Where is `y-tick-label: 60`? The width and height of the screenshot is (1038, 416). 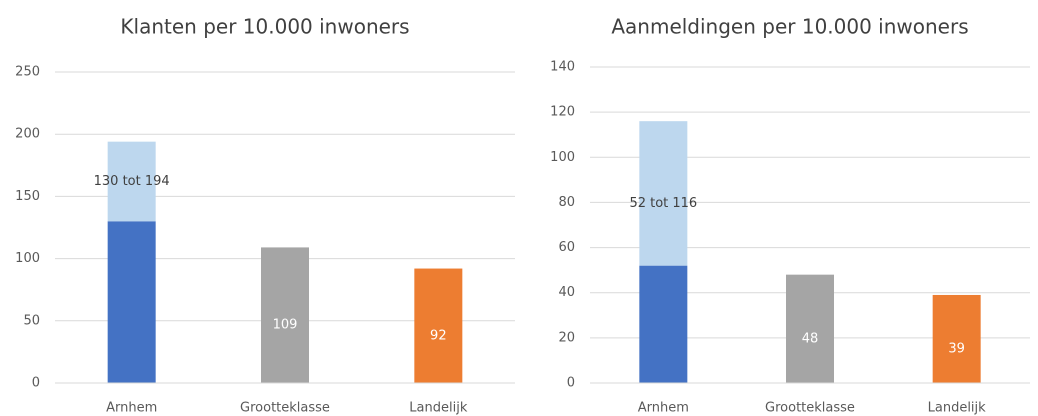
y-tick-label: 60 is located at coordinates (566, 247).